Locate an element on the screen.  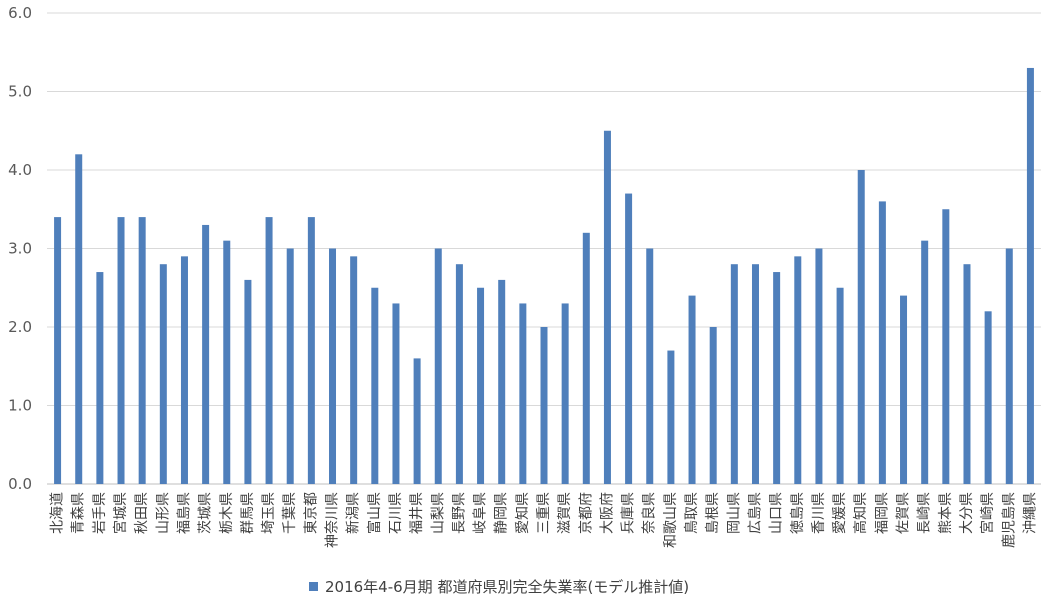
x-tick-label: 滋賀県 is located at coordinates (565, 513).